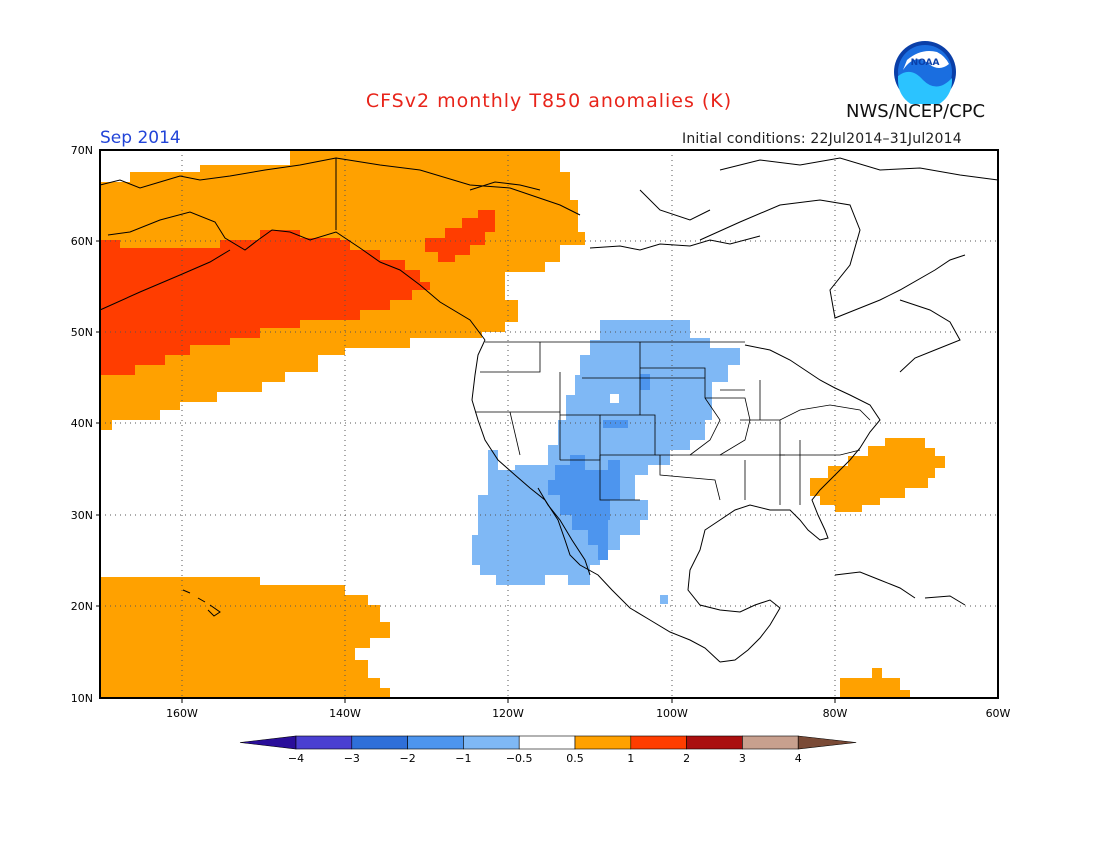 This screenshot has height=850, width=1100. I want to click on forecast-month: Sep 2014, so click(140, 138).